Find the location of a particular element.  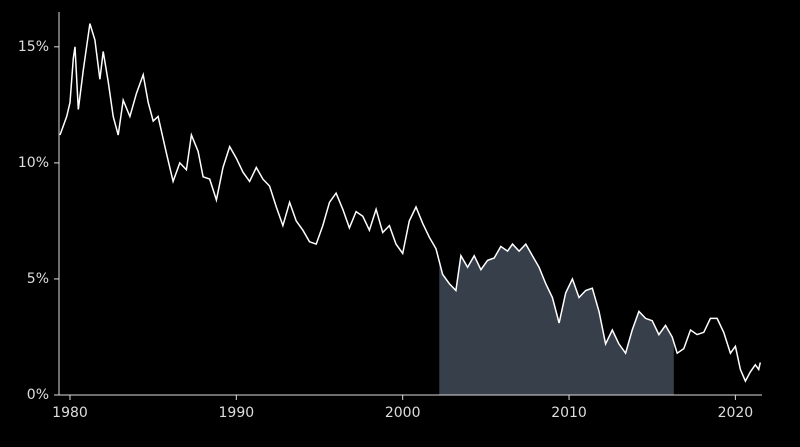

y-tick-label: 10% is located at coordinates (33, 163).